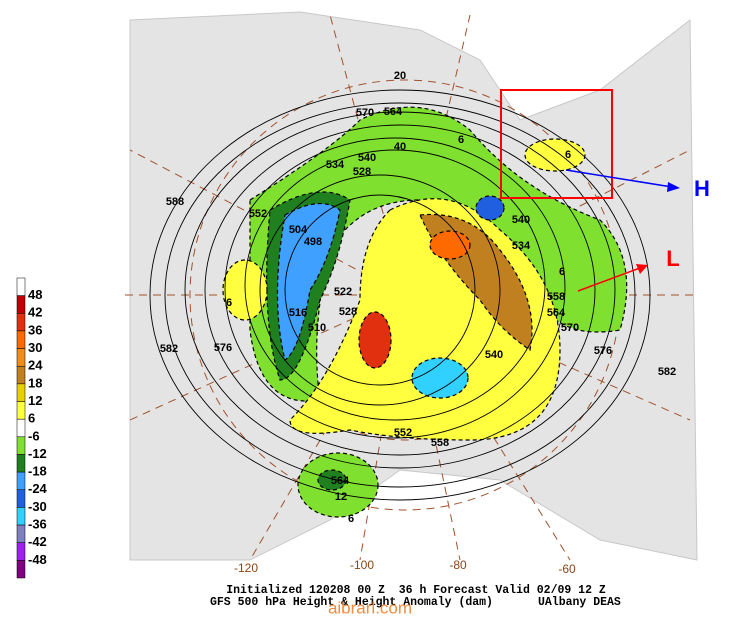 This screenshot has height=618, width=730. I want to click on highlight-box, so click(556, 144).